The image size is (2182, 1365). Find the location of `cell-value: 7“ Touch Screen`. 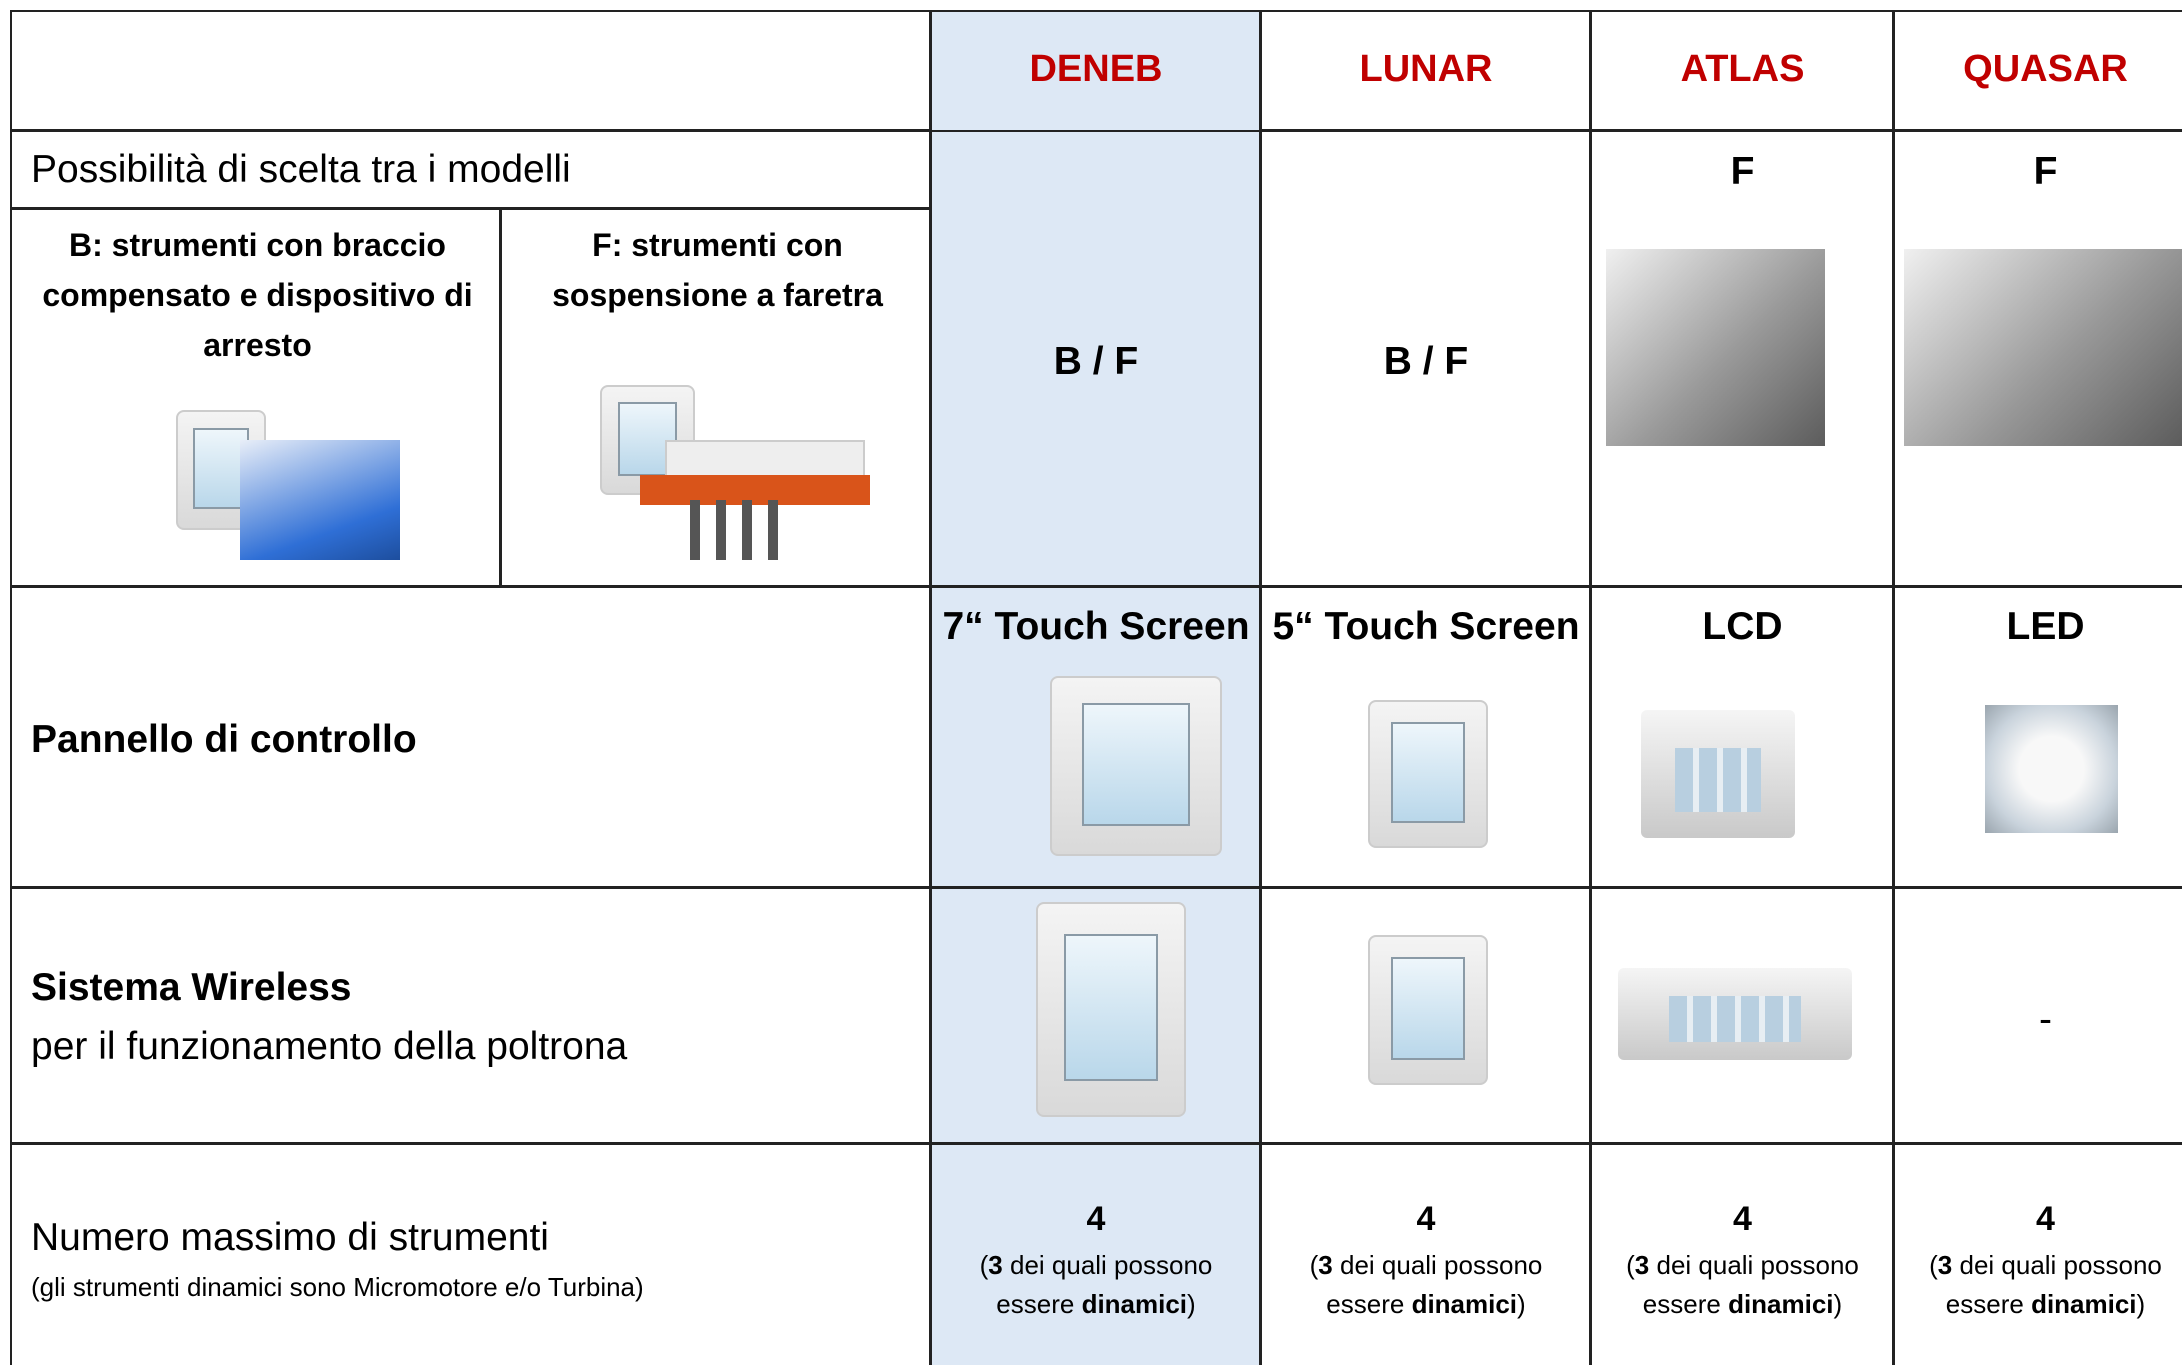

cell-value: 7“ Touch Screen is located at coordinates (1096, 626).